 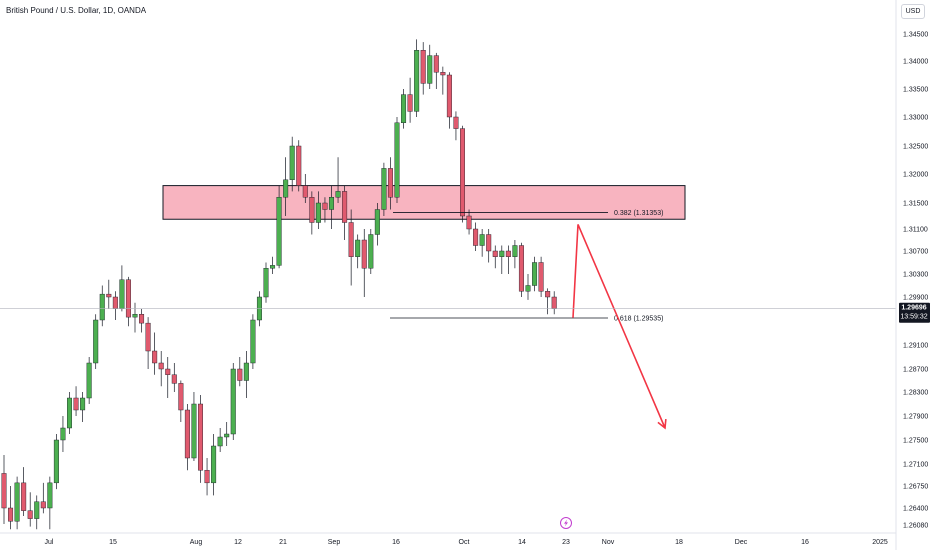 I want to click on x-tick-label: Dec, so click(x=741, y=542).